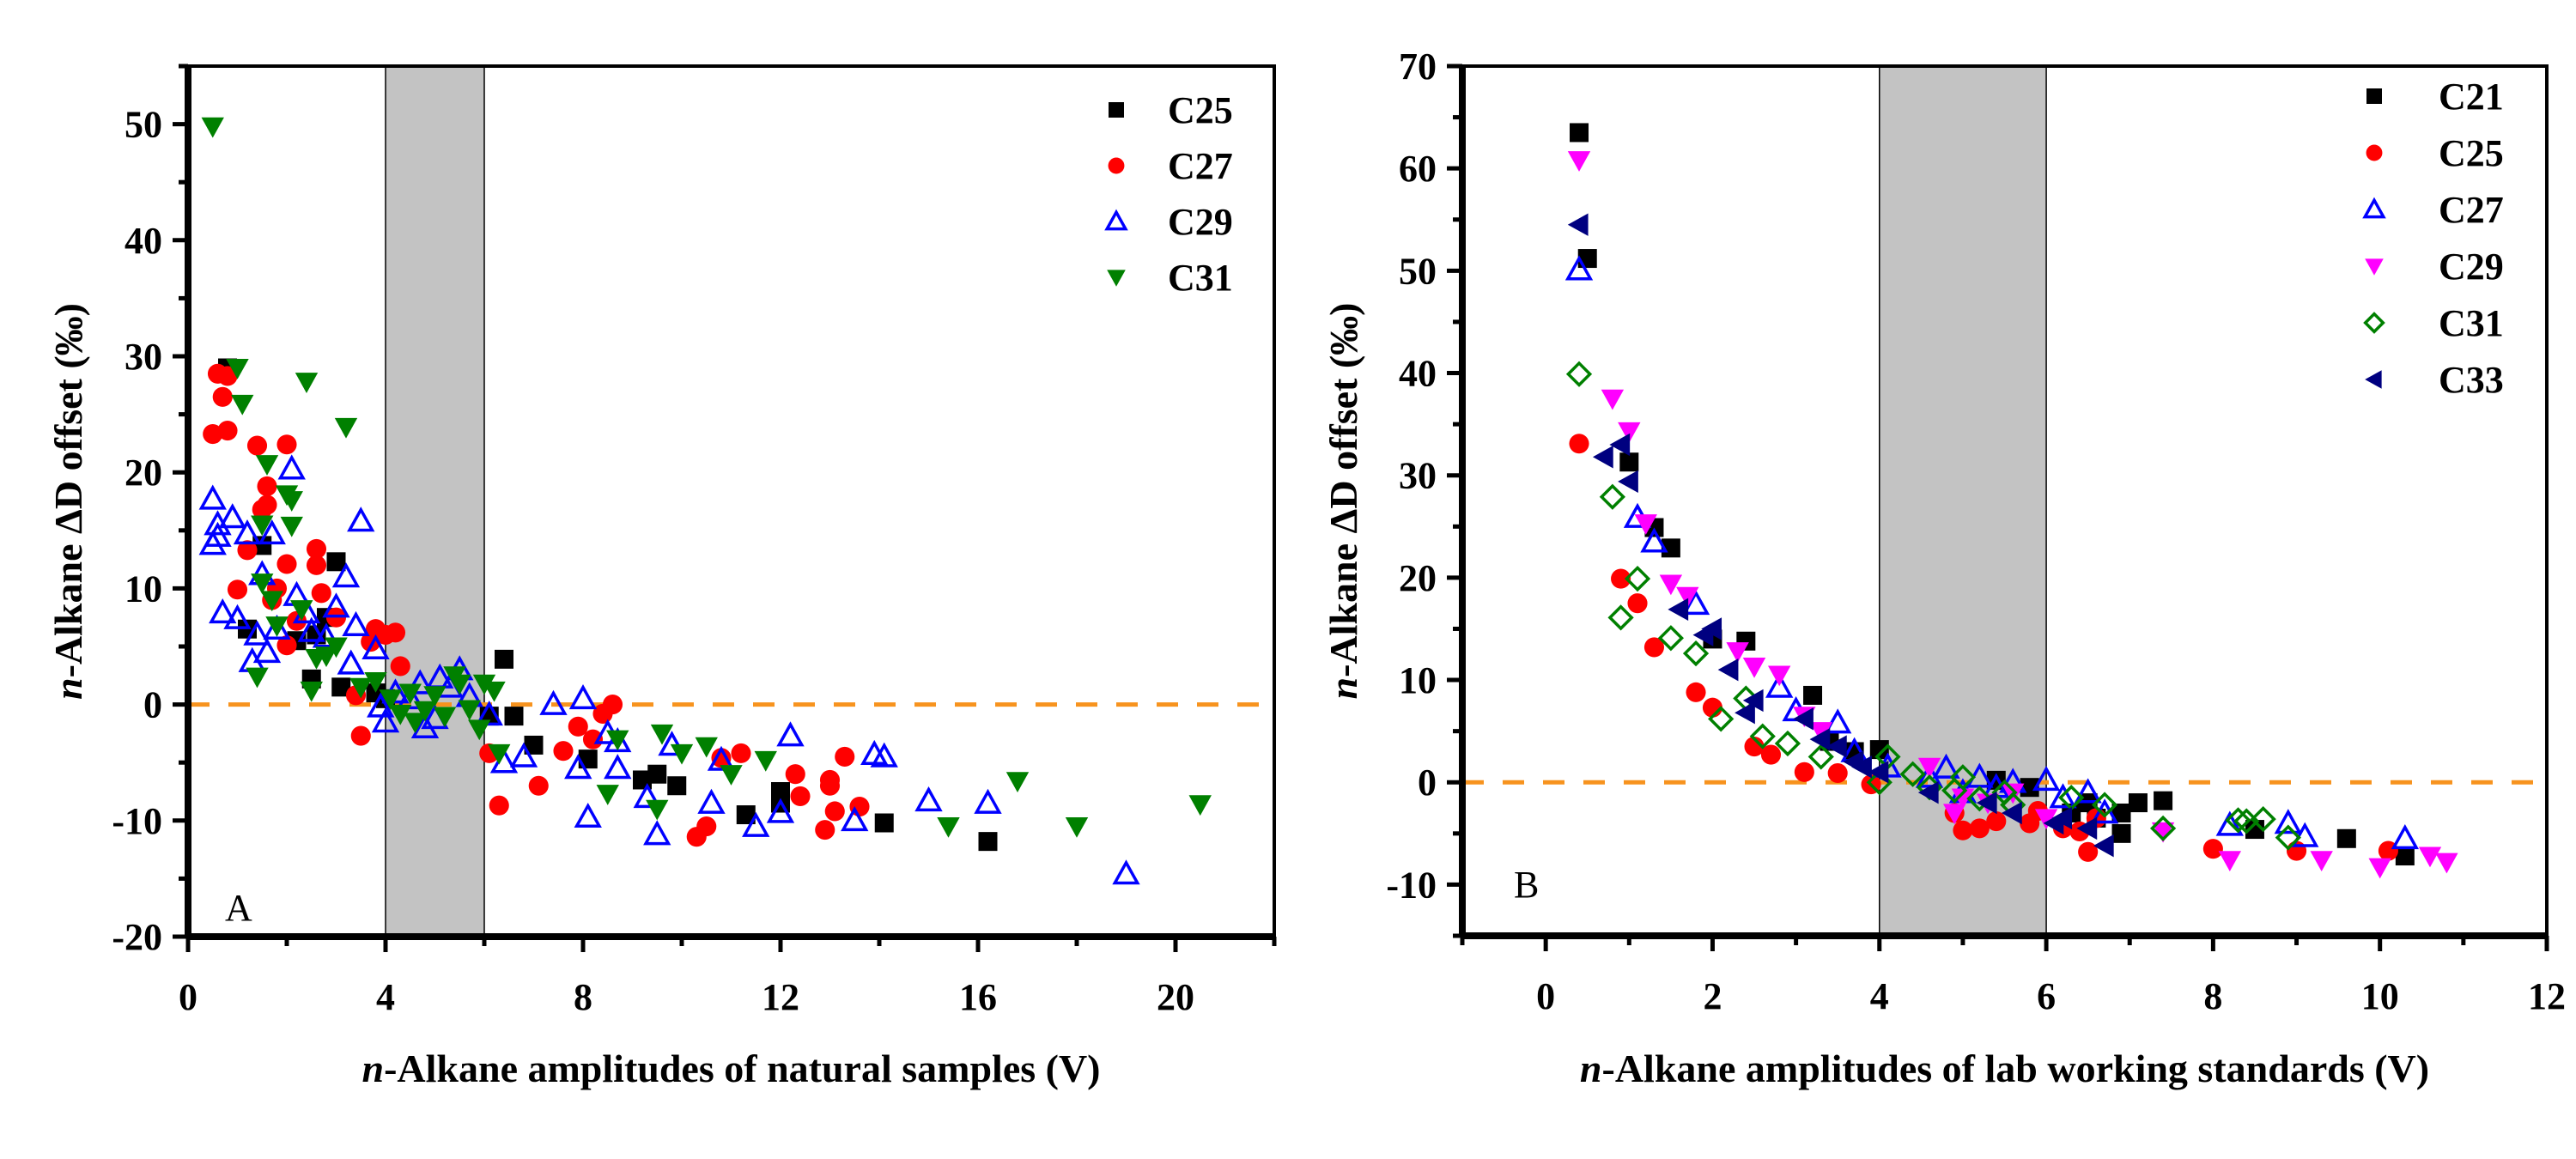  I want to click on y-tick-label: 40, so click(143, 241).